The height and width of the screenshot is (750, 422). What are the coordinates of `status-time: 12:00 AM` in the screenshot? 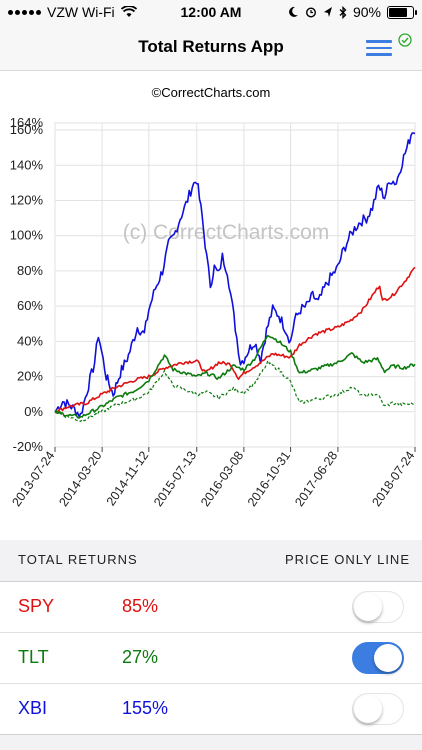 It's located at (211, 12).